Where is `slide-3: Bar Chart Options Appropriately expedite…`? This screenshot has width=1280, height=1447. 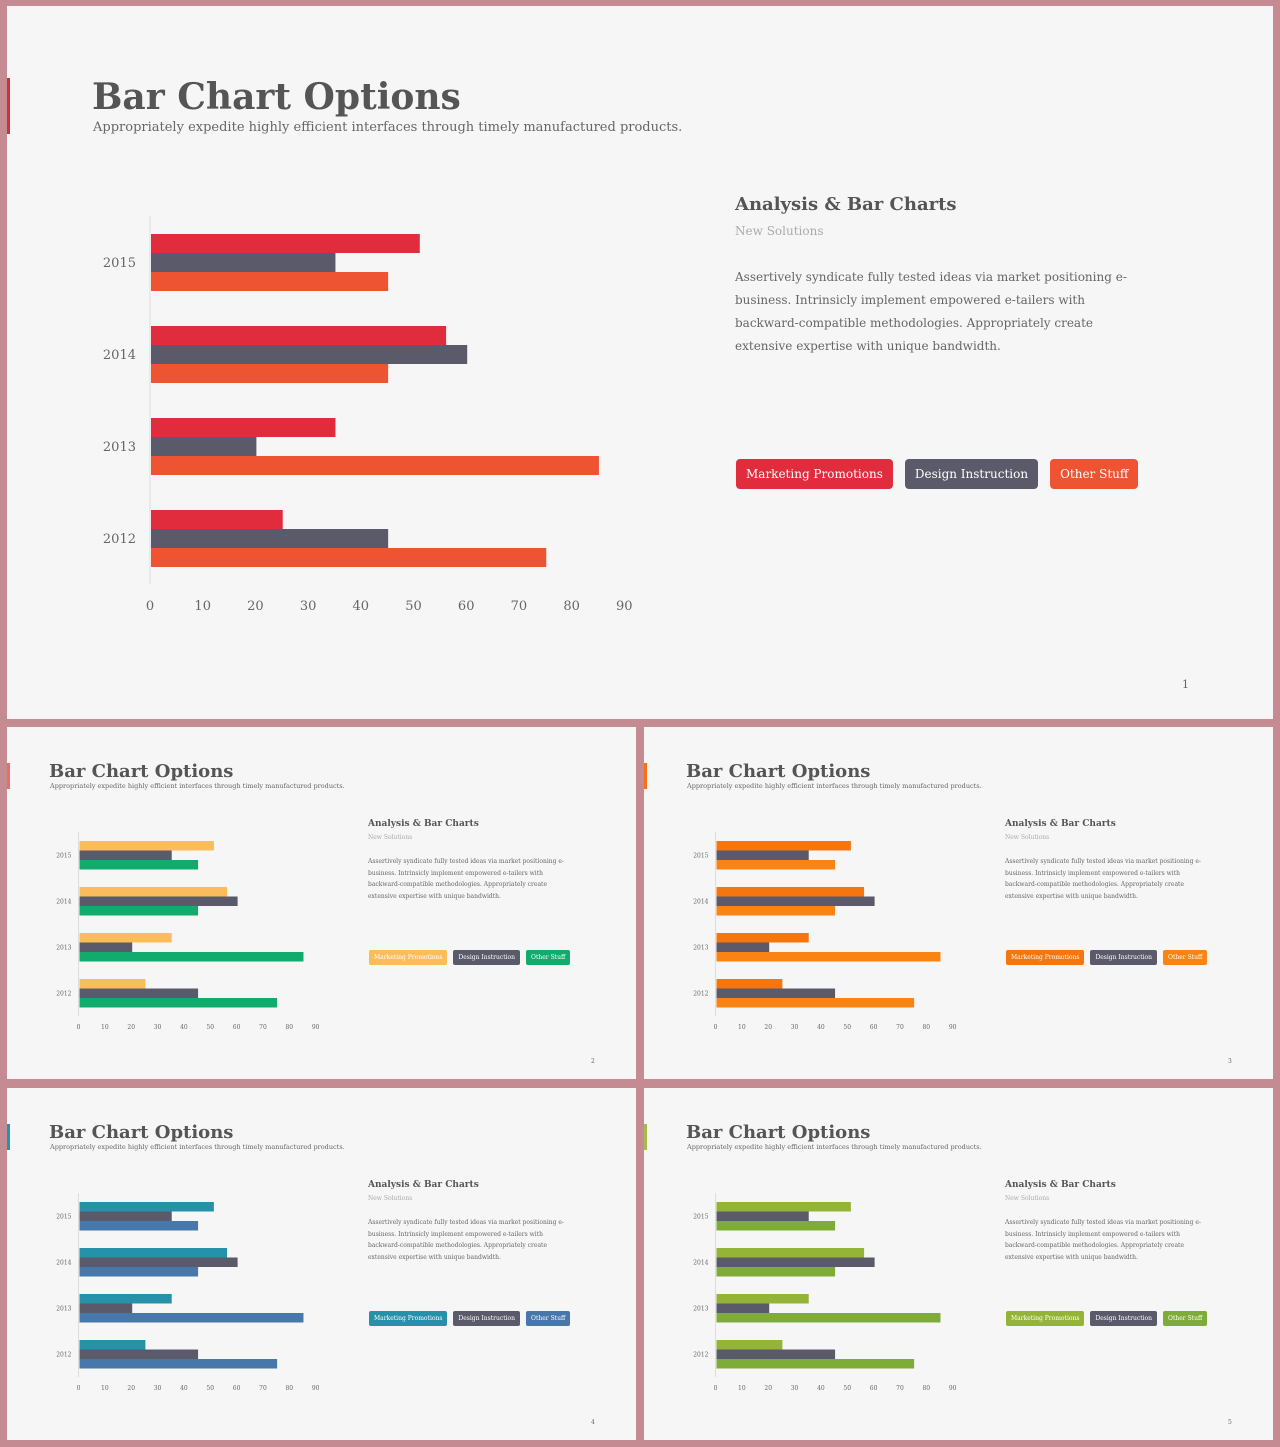 slide-3: Bar Chart Options Appropriately expedite… is located at coordinates (958, 903).